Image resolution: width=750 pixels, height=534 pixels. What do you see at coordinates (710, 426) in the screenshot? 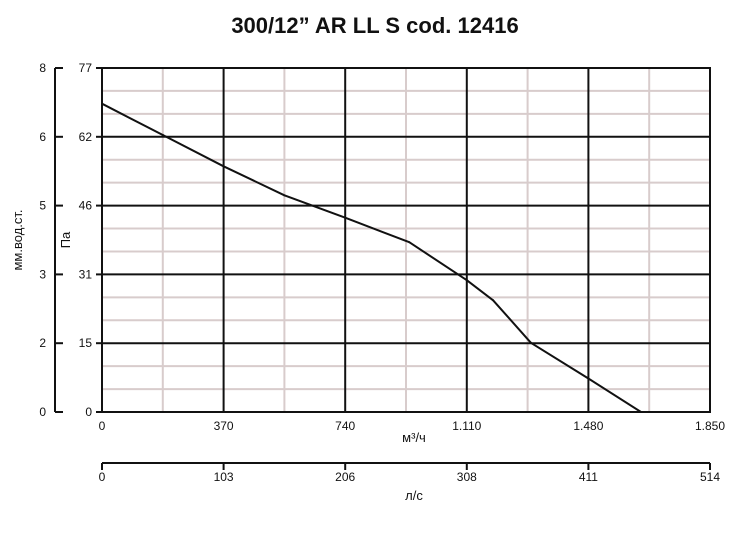
I see `x-tick-label: 1.850` at bounding box center [710, 426].